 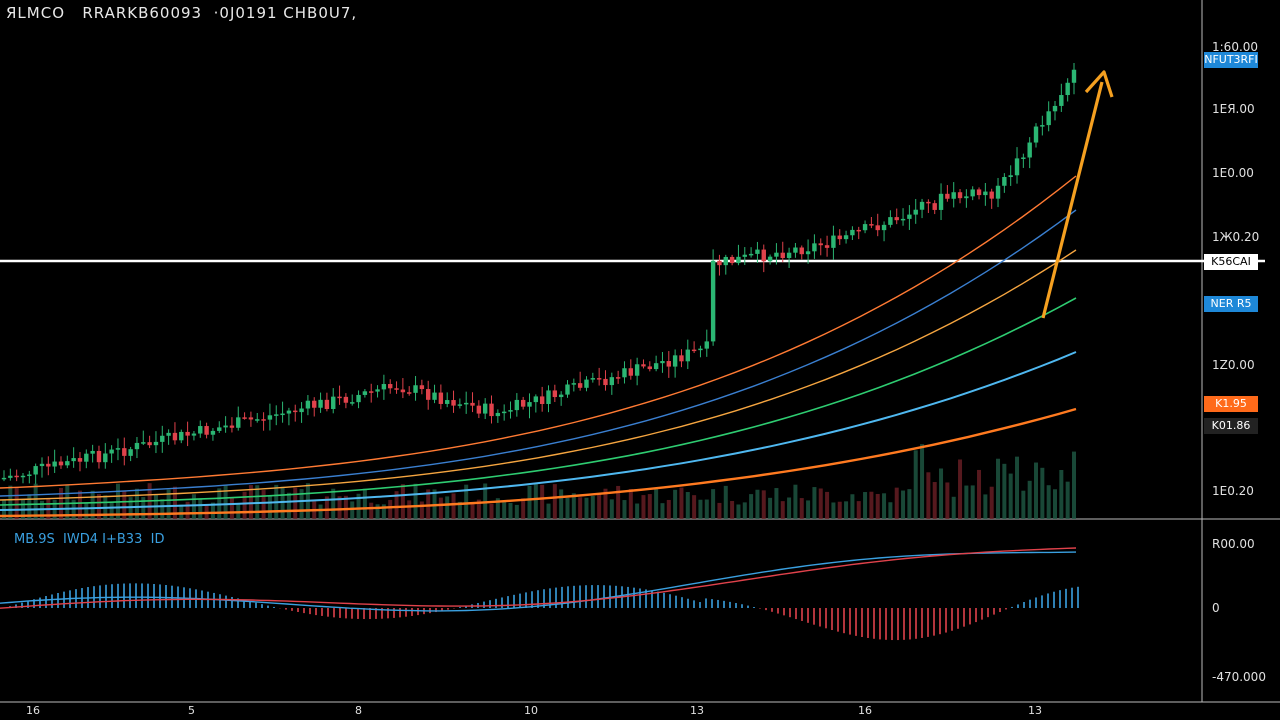 I want to click on price-tag: NER R5, so click(x=1231, y=304).